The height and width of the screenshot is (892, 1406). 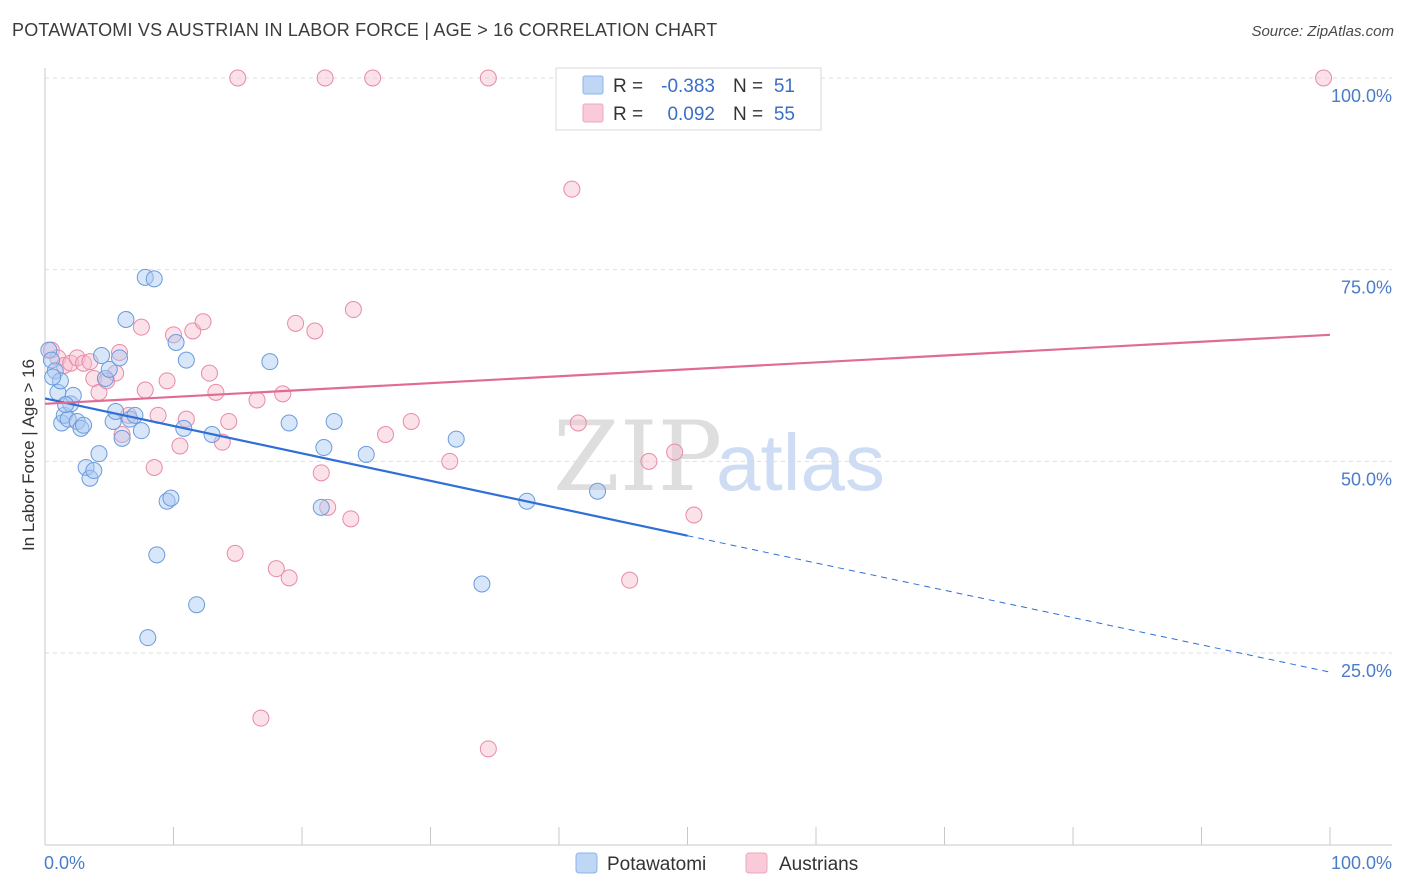 What do you see at coordinates (784, 86) in the screenshot?
I see `legend-n-value-potawatomi: 51` at bounding box center [784, 86].